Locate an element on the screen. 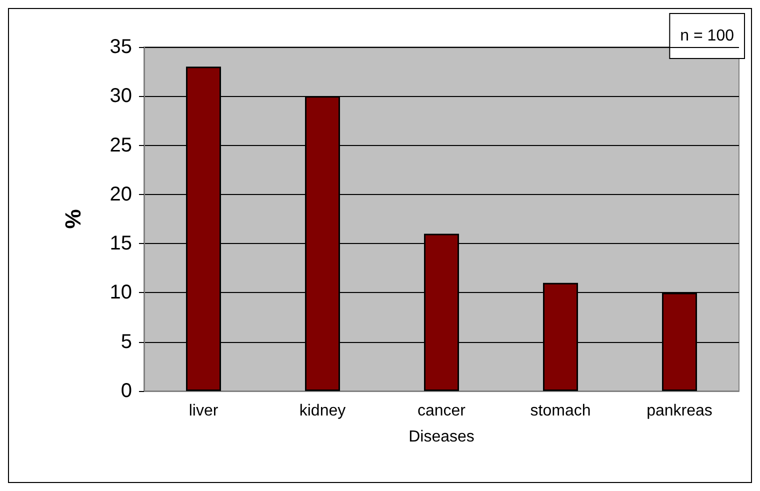  text: n = 100 is located at coordinates (707, 36).